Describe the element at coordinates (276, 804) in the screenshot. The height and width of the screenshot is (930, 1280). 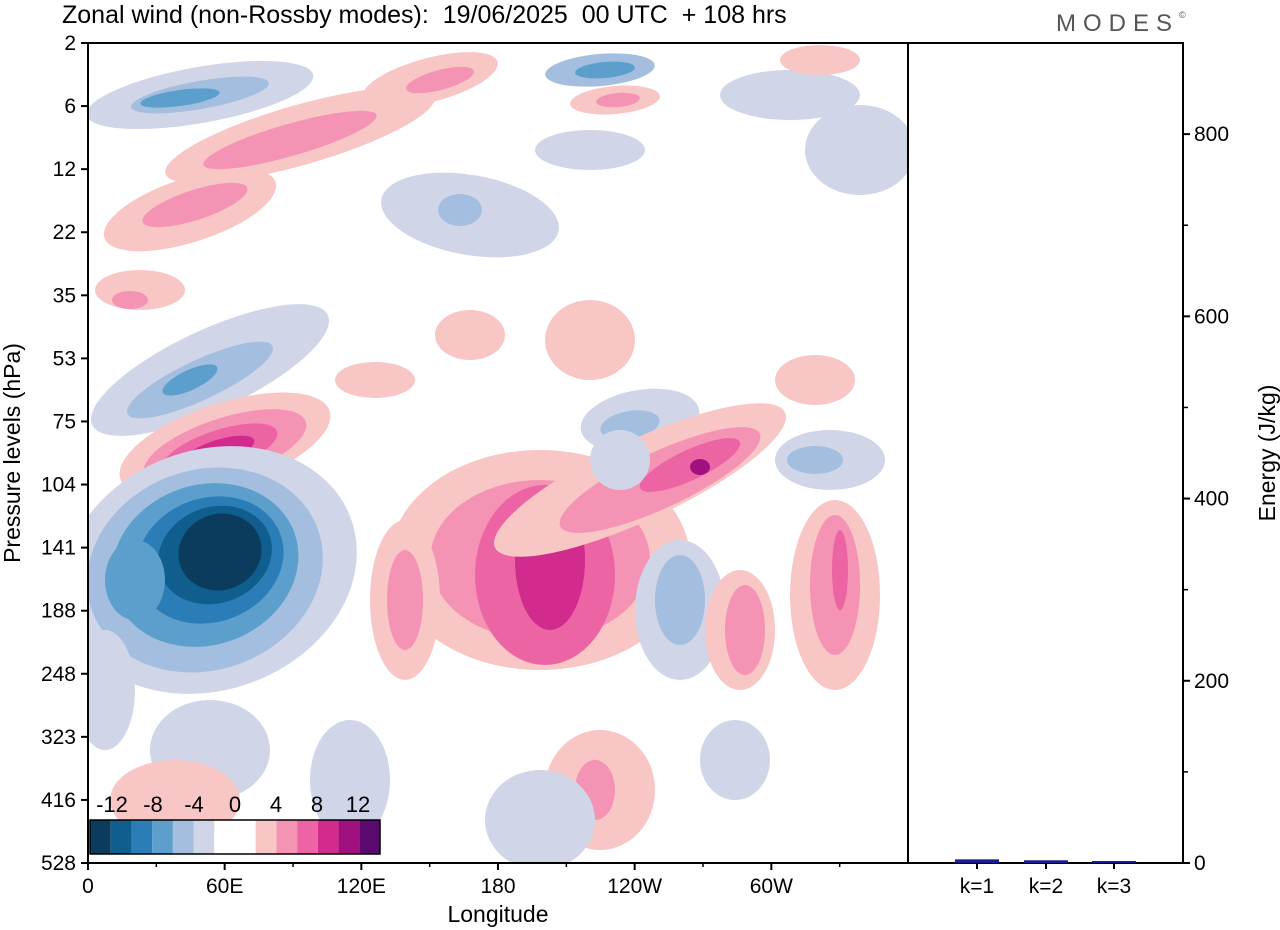
I see `colorbar-label: 4` at that location.